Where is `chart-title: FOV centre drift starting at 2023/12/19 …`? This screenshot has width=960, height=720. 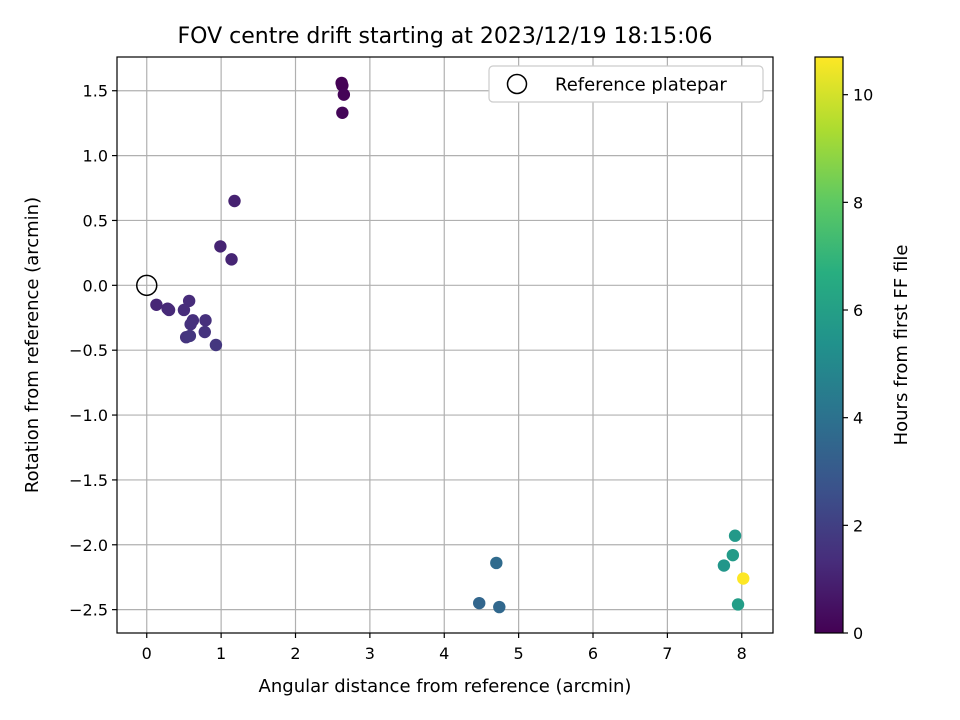
chart-title: FOV centre drift starting at 2023/12/19 … is located at coordinates (445, 36).